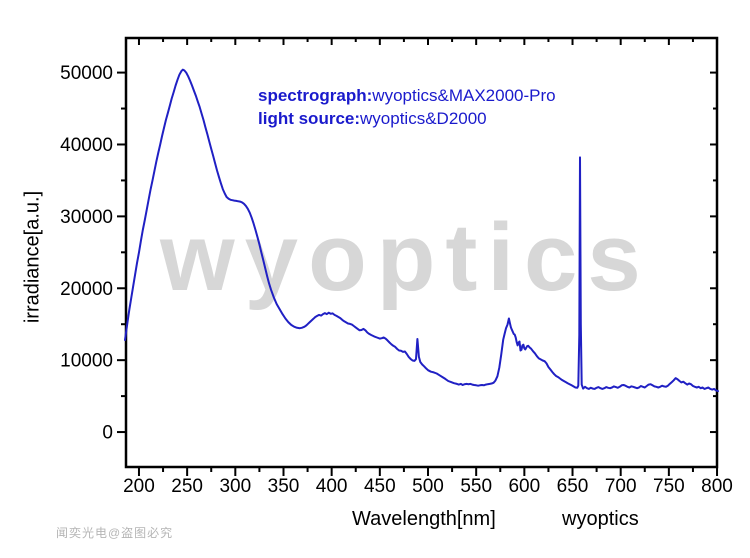 The width and height of the screenshot is (750, 558). Describe the element at coordinates (423, 118) in the screenshot. I see `annotation-value: wyoptics&D2000` at that location.